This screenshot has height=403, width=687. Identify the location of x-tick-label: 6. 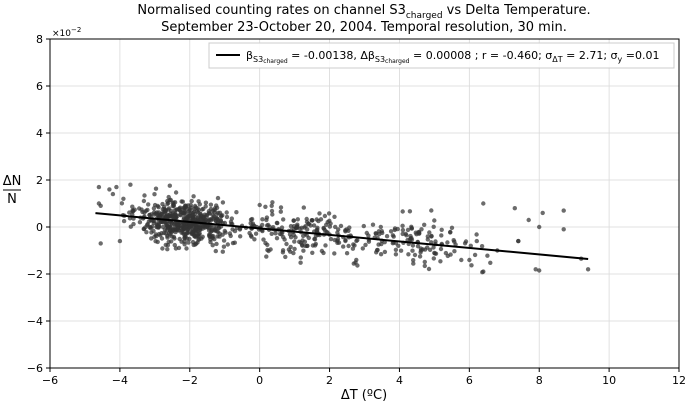
(469, 380).